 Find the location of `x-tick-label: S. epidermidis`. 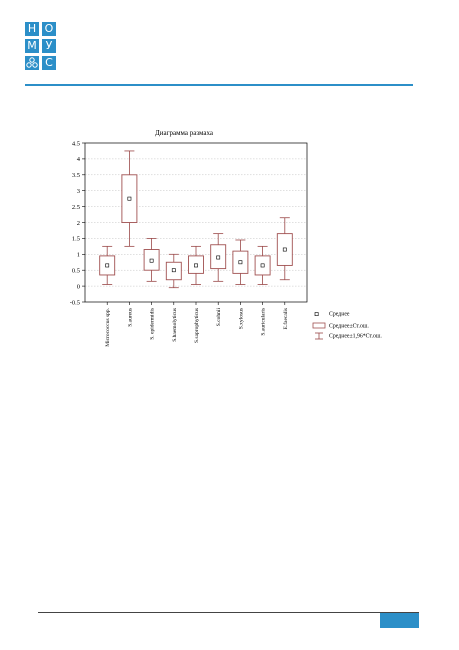

x-tick-label: S. epidermidis is located at coordinates (153, 324).